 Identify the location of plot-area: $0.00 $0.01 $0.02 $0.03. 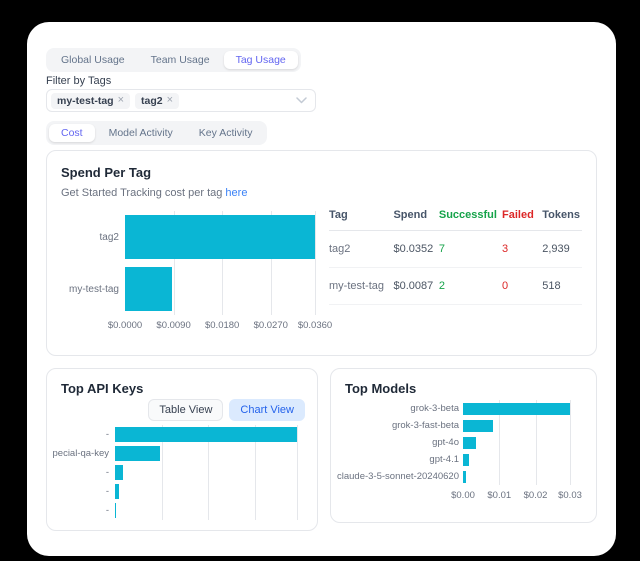
(516, 450).